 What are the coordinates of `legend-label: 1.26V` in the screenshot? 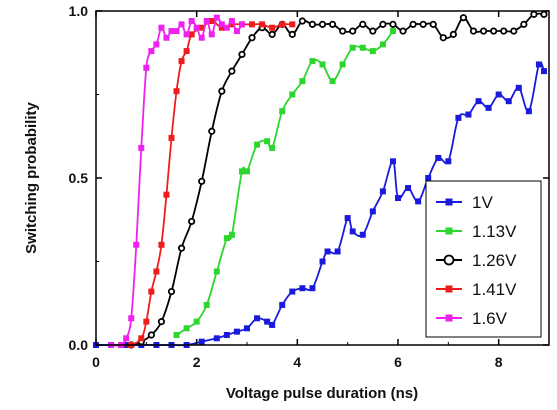 It's located at (494, 260).